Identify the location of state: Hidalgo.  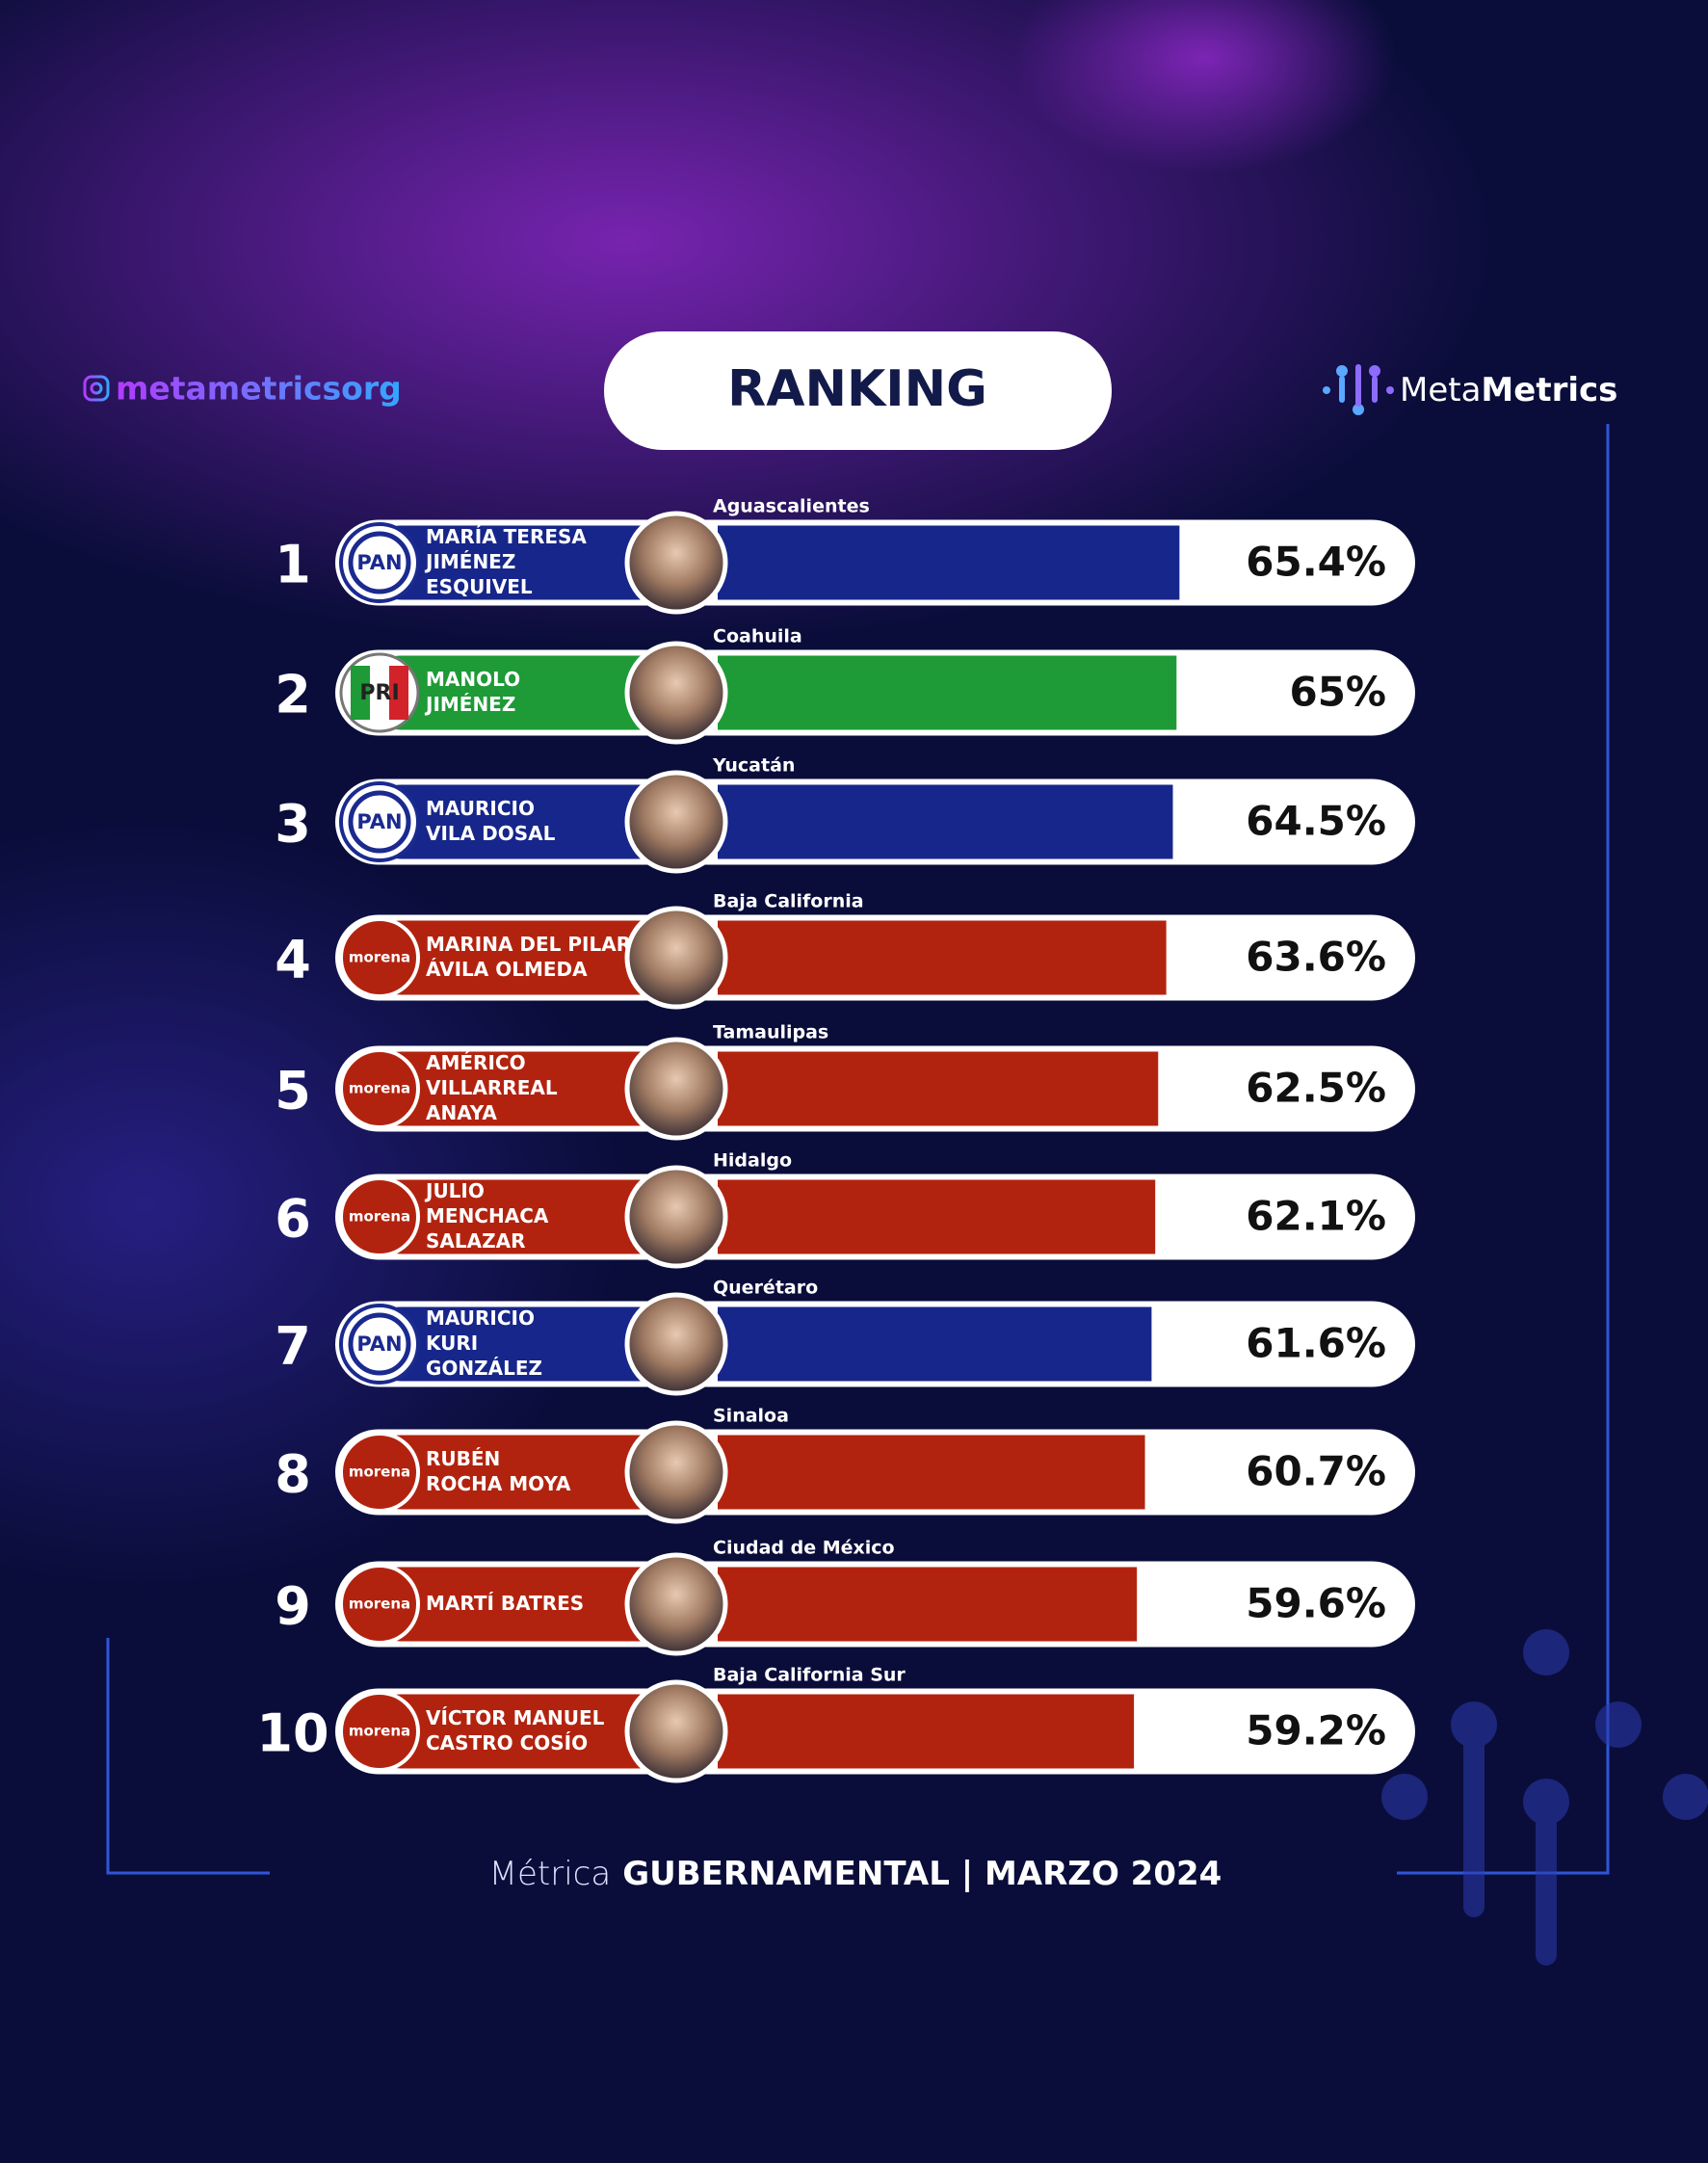
(753, 1161).